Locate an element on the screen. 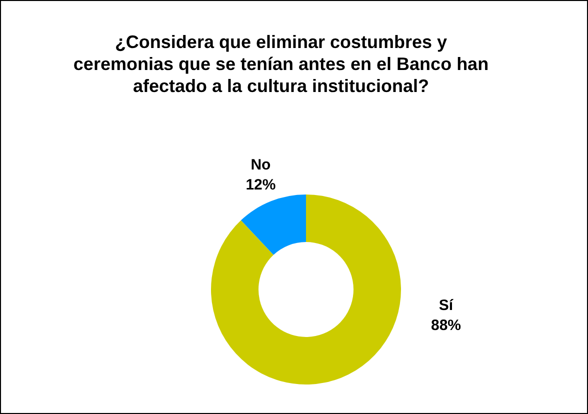 The height and width of the screenshot is (414, 588). slice-label: No is located at coordinates (260, 165).